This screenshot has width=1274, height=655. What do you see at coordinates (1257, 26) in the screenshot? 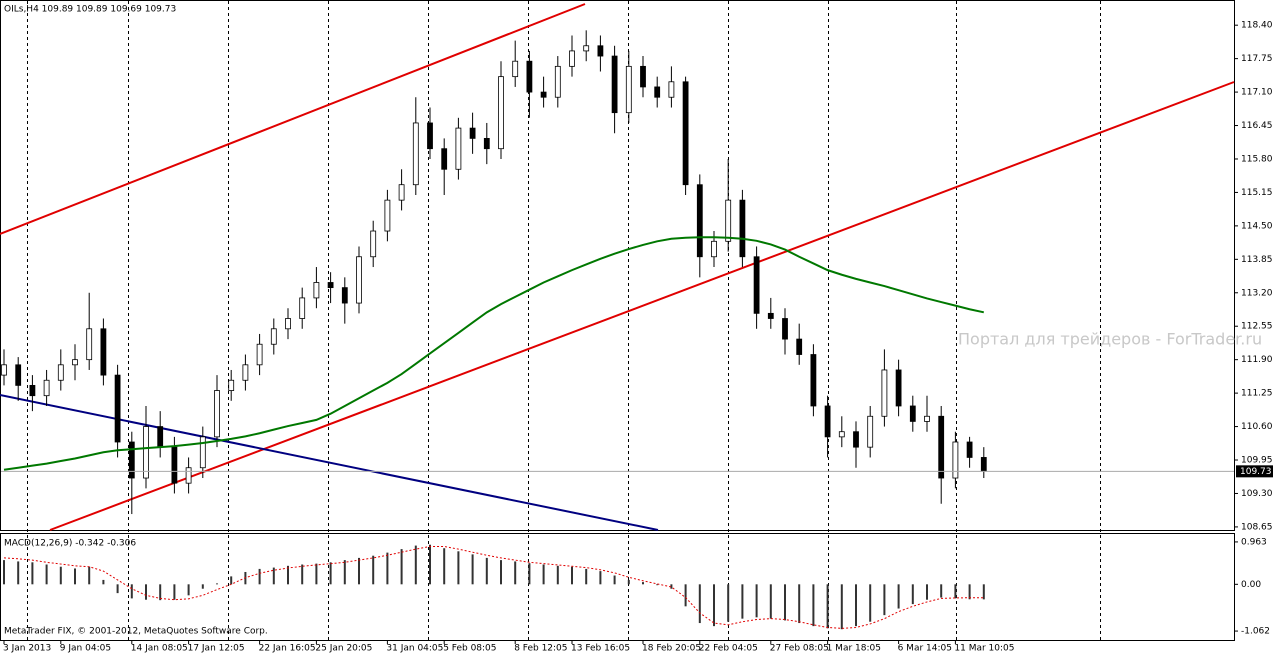
I see `y-tick-label: 118.40` at bounding box center [1257, 26].